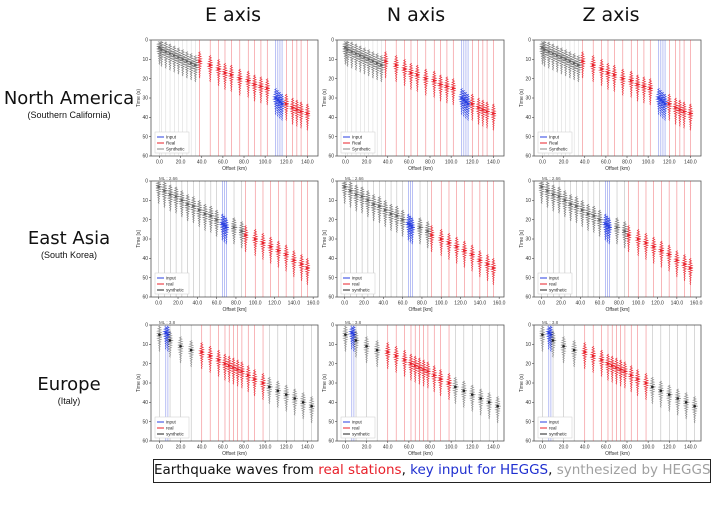  What do you see at coordinates (558, 434) in the screenshot?
I see `legend-entry: synthetic` at bounding box center [558, 434].